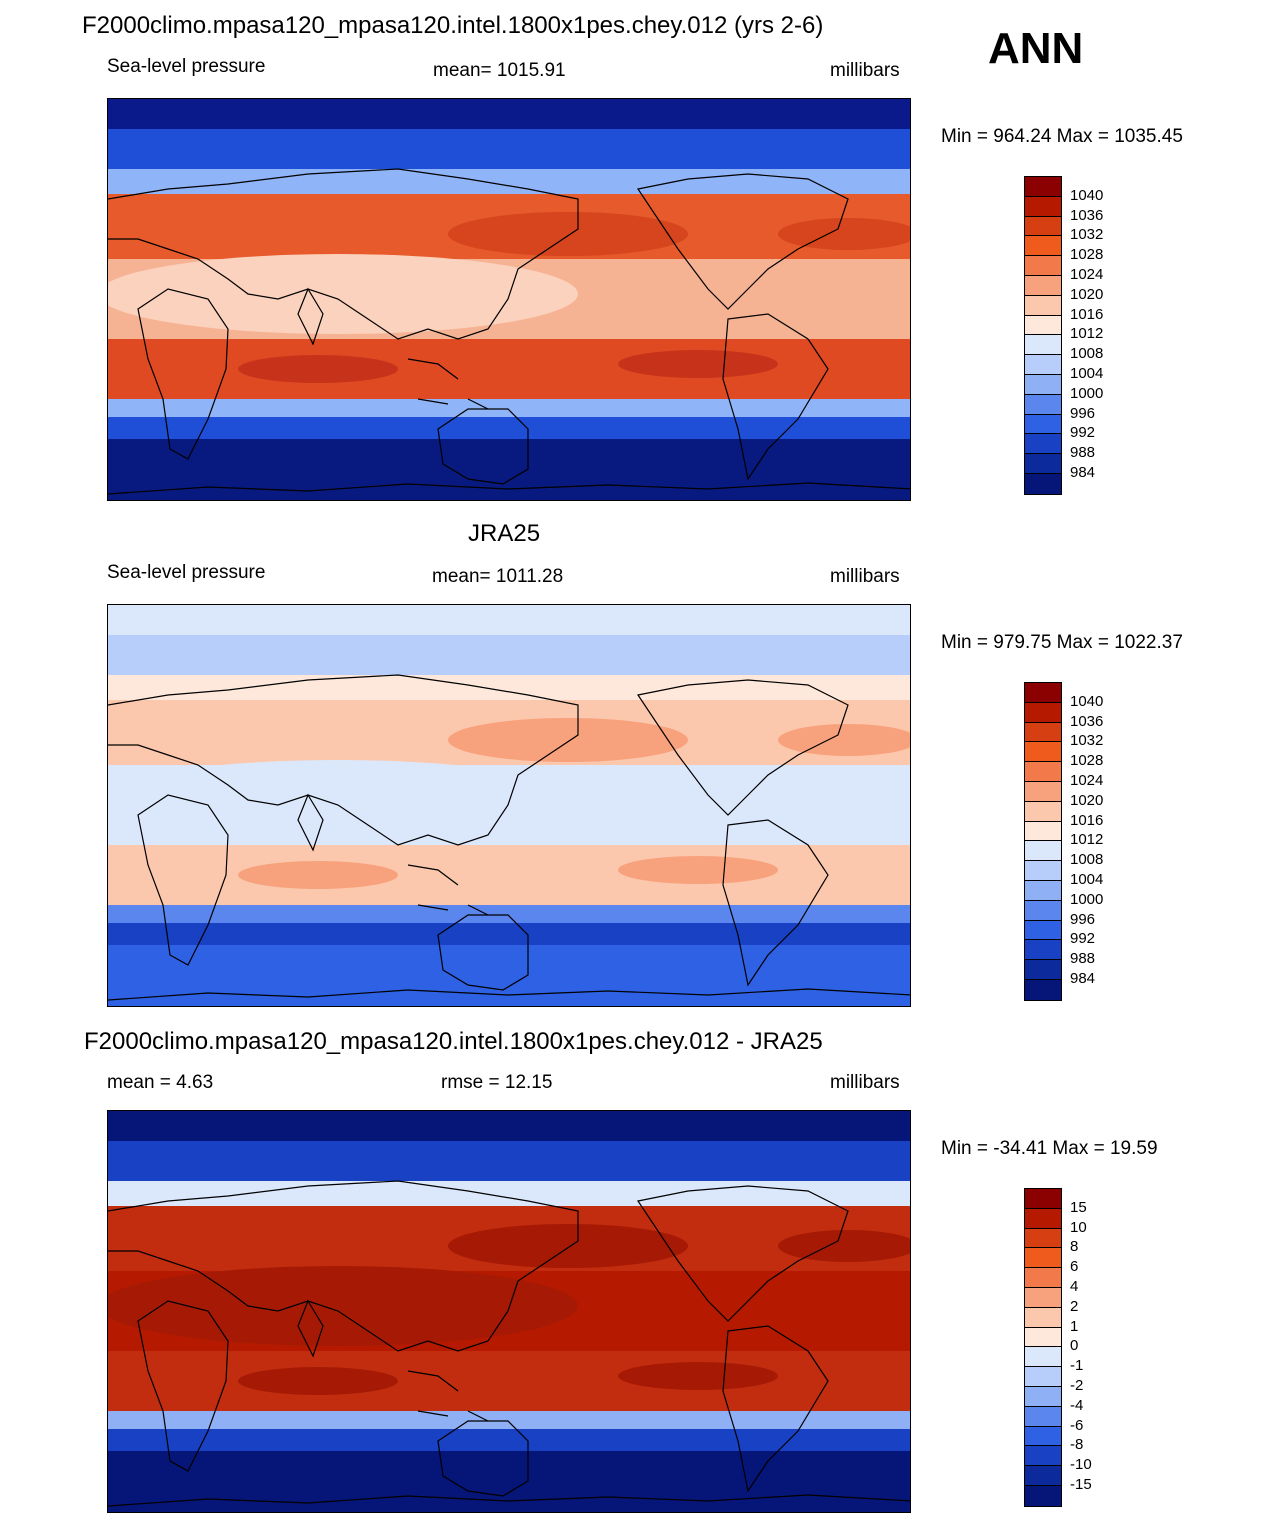 This screenshot has width=1285, height=1519. Describe the element at coordinates (1074, 1286) in the screenshot. I see `colorbar-tick-label: 4` at that location.